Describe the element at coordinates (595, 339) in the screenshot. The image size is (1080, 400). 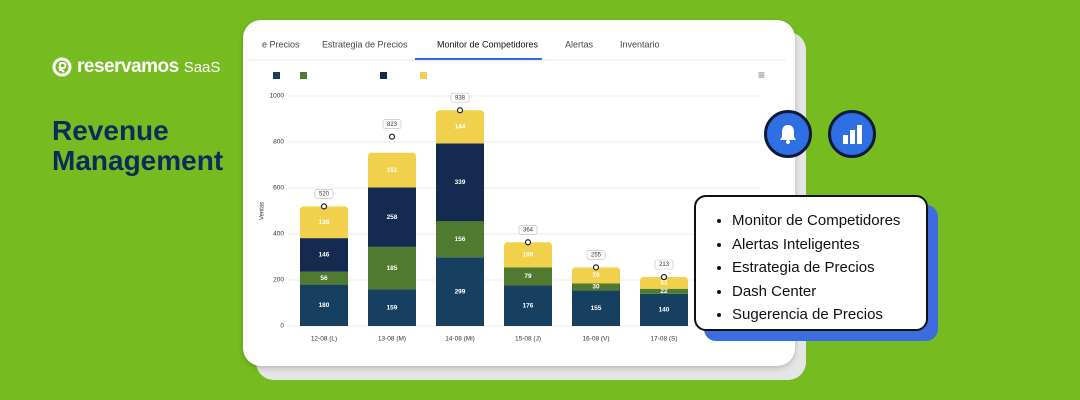
I see `x-tick-label: 16-08 (V)` at that location.